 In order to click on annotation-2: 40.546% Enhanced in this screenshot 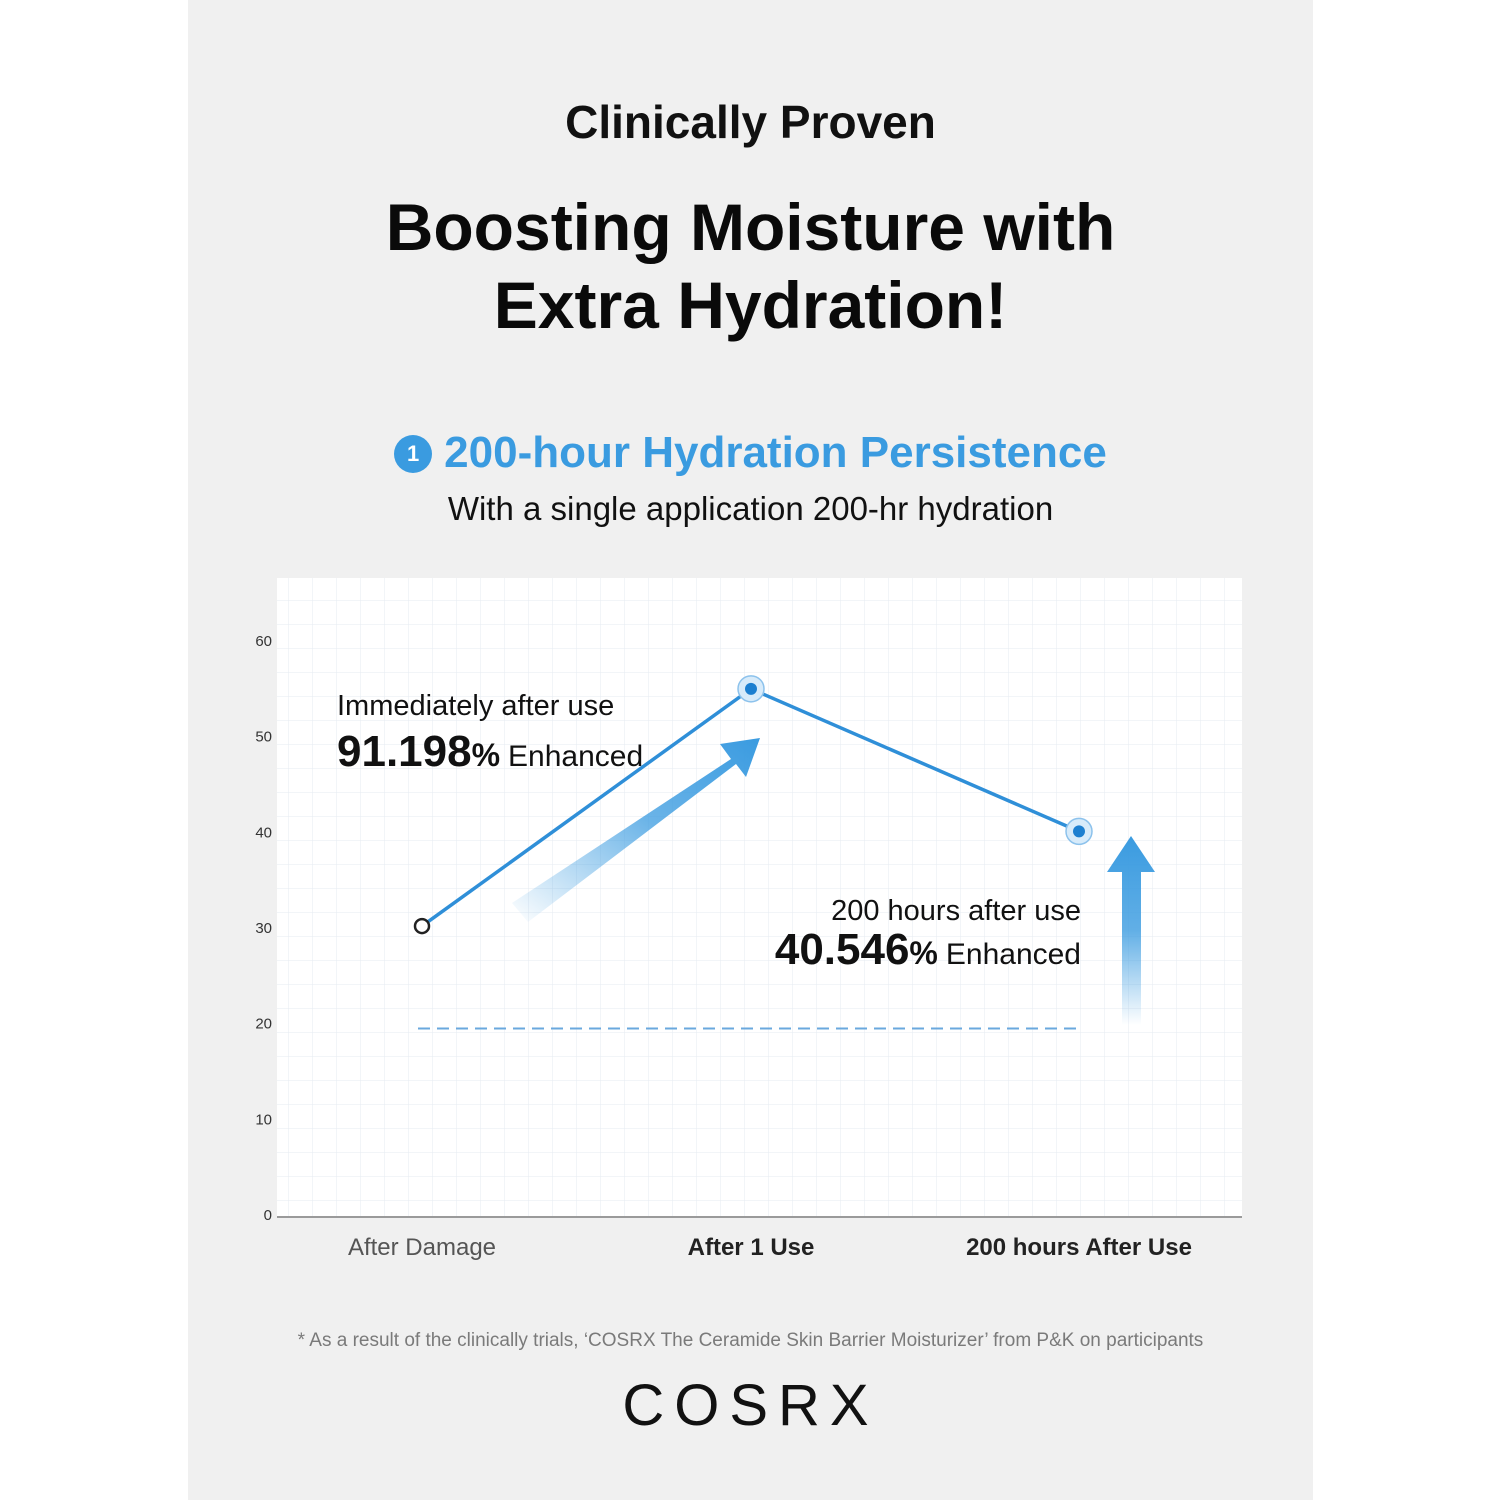, I will do `click(928, 949)`.